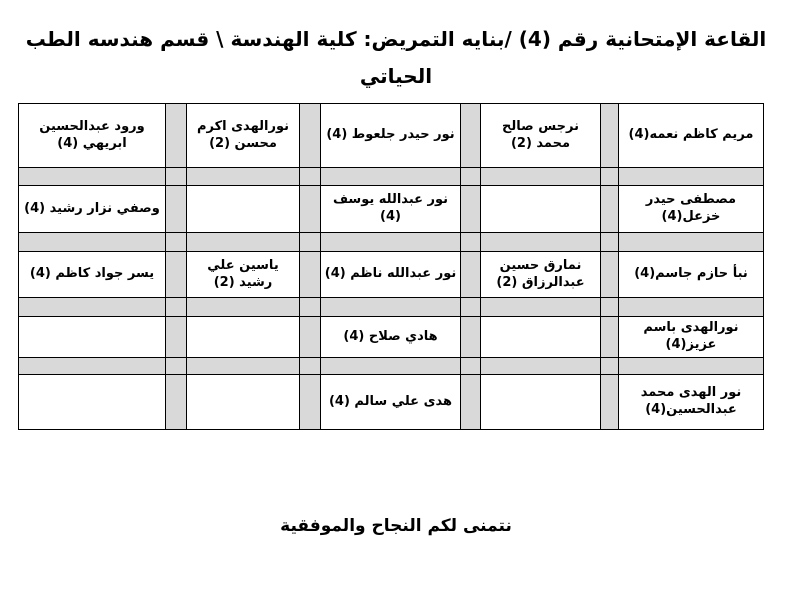  I want to click on seat-cell: مصطفى حيدر خزعل(4), so click(691, 209).